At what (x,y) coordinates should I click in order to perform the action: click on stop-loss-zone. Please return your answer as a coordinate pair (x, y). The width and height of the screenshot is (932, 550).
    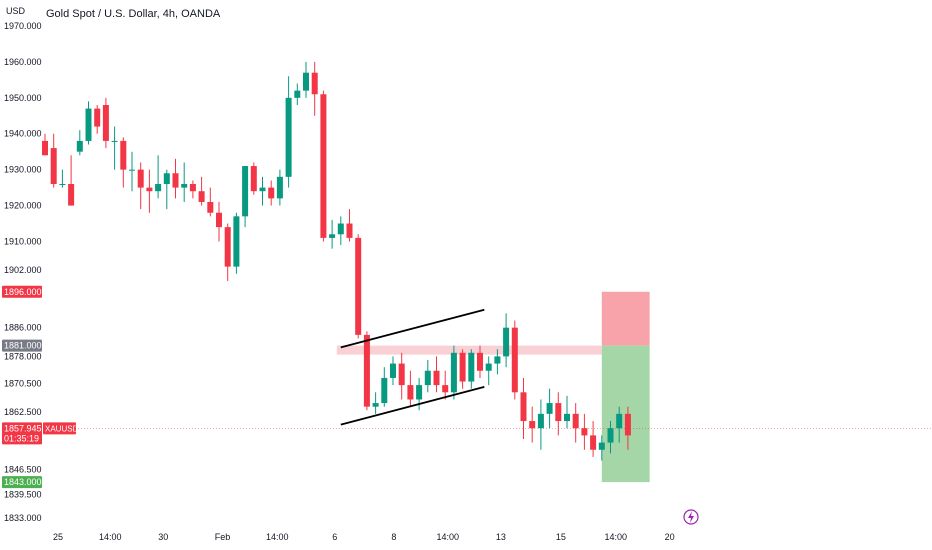
    Looking at the image, I should click on (625, 318).